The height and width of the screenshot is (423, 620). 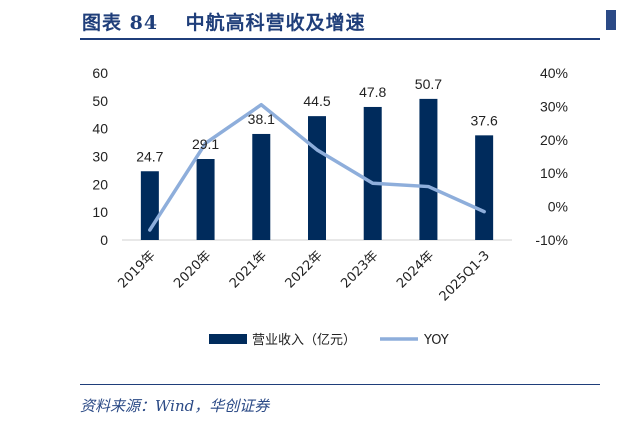 I want to click on left-axis-ticks: 0 10 20 30 40 50 60, so click(x=100, y=156).